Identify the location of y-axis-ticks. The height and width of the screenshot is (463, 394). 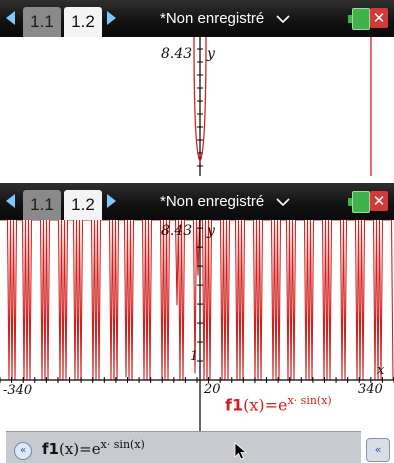
(200, 294).